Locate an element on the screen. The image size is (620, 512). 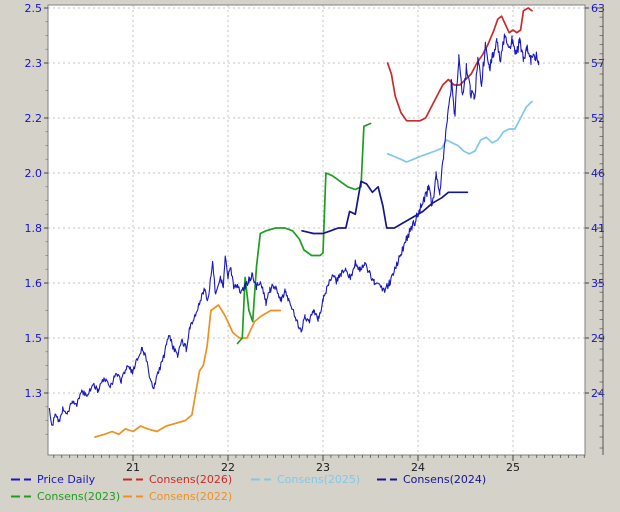
left-axis-label: 2.5 is located at coordinates (34, 8).